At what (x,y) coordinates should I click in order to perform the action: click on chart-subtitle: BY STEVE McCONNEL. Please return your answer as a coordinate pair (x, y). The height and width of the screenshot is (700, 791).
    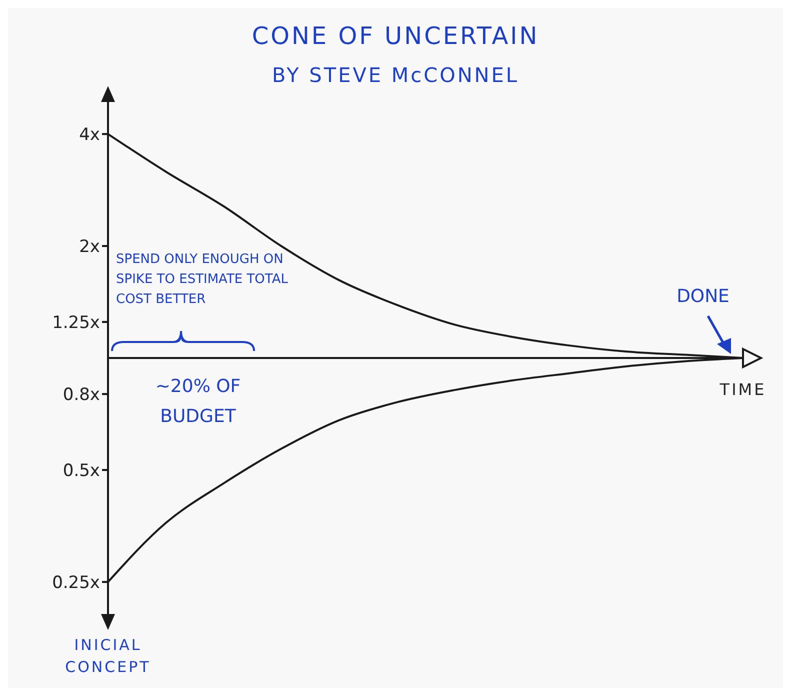
    Looking at the image, I should click on (395, 75).